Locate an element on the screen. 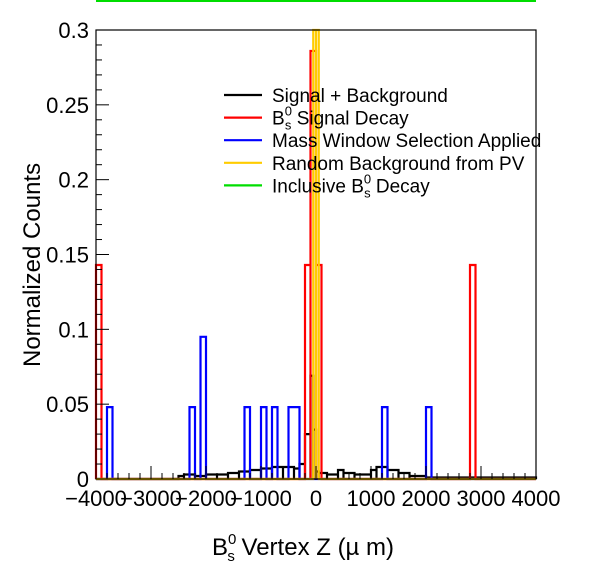  legend-label-2: Mass Window Selection Applied is located at coordinates (406, 141).